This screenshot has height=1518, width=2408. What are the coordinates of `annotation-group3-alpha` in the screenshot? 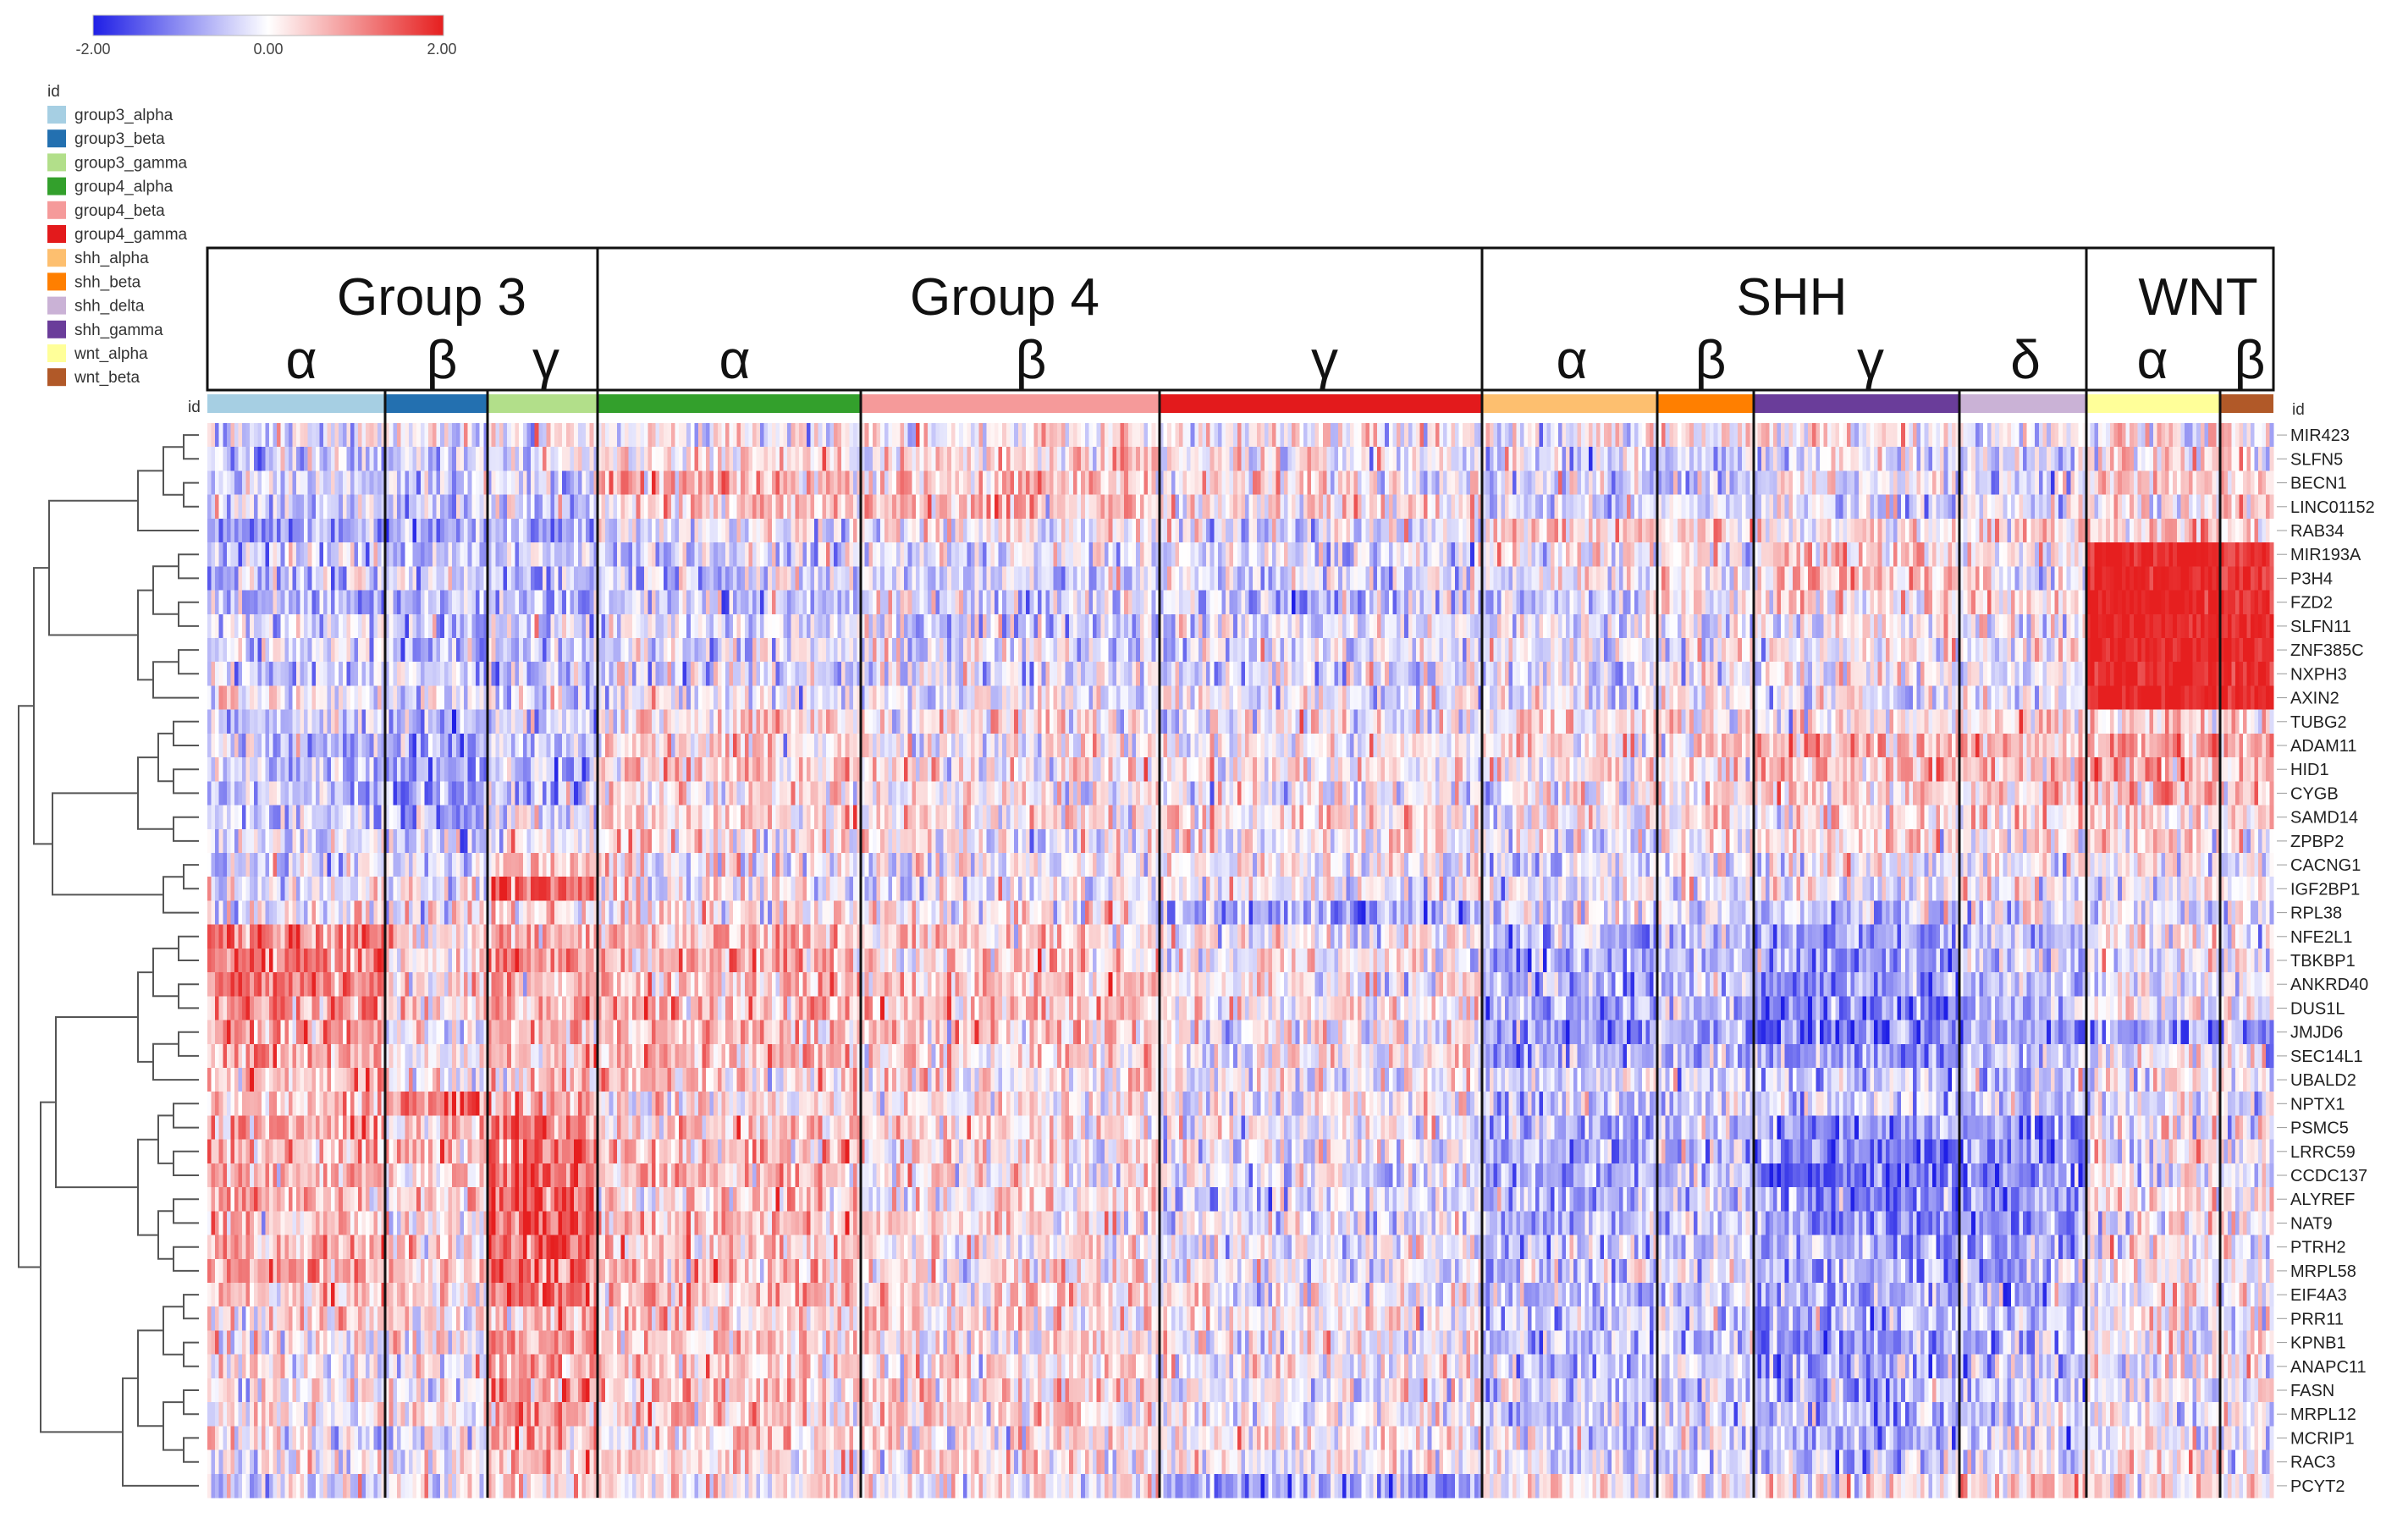 It's located at (296, 403).